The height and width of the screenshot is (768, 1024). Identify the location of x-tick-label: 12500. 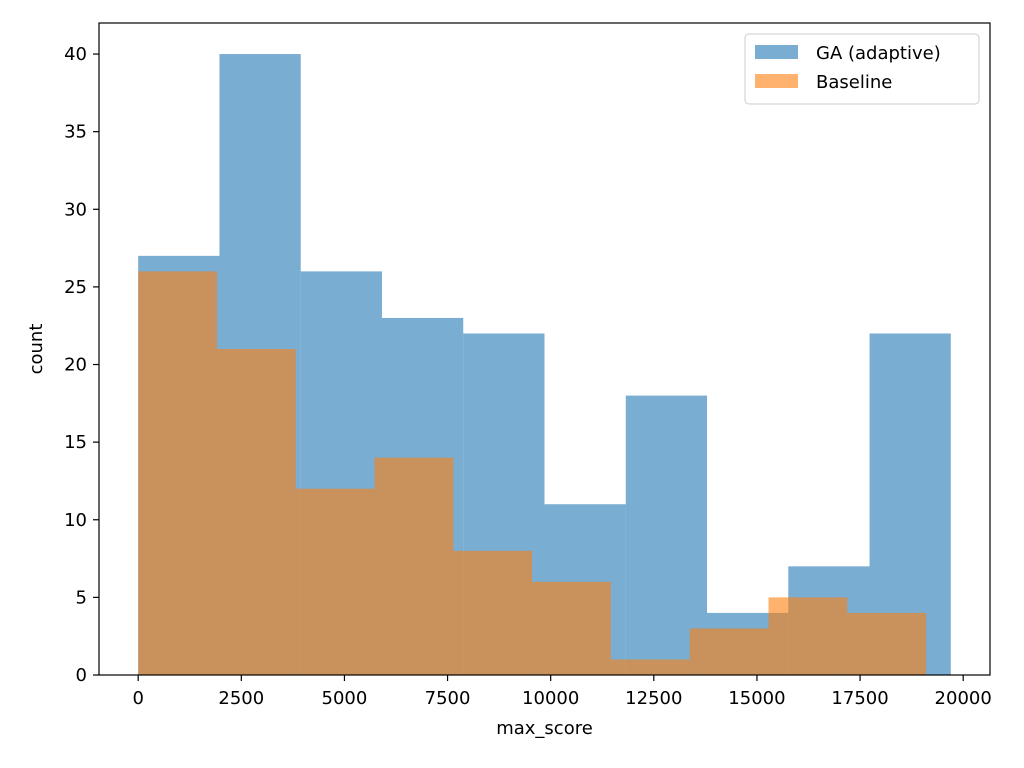
(653, 698).